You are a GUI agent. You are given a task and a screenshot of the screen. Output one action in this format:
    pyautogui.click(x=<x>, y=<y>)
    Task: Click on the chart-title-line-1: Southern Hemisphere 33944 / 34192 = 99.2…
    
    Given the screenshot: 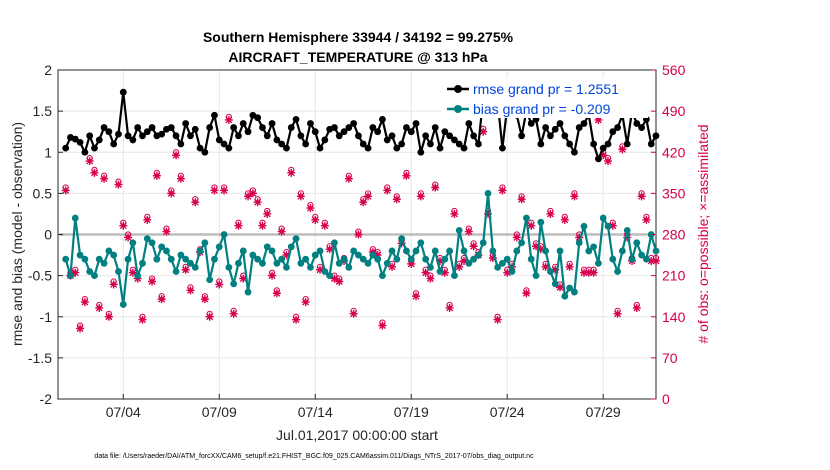 What is the action you would take?
    pyautogui.click(x=358, y=37)
    